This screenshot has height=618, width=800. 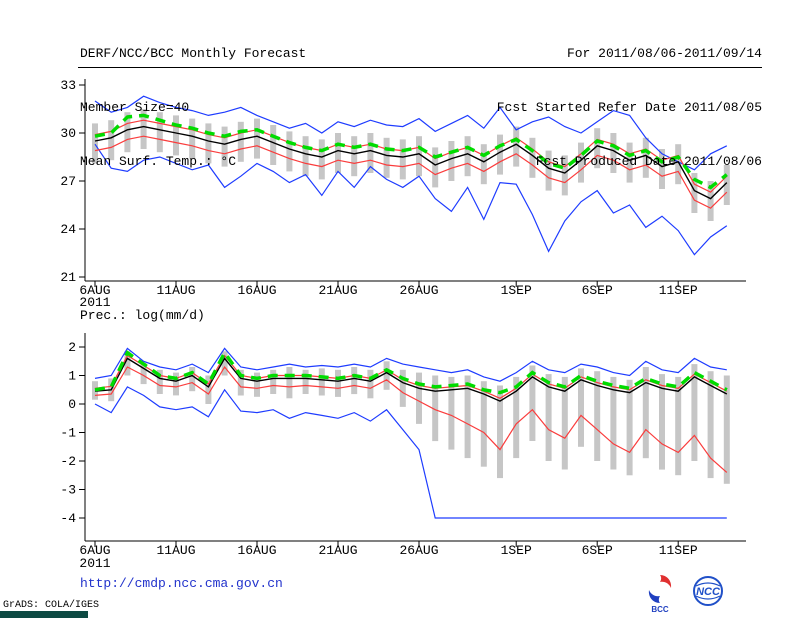 I want to click on ncc-logo: NCC, so click(x=708, y=591).